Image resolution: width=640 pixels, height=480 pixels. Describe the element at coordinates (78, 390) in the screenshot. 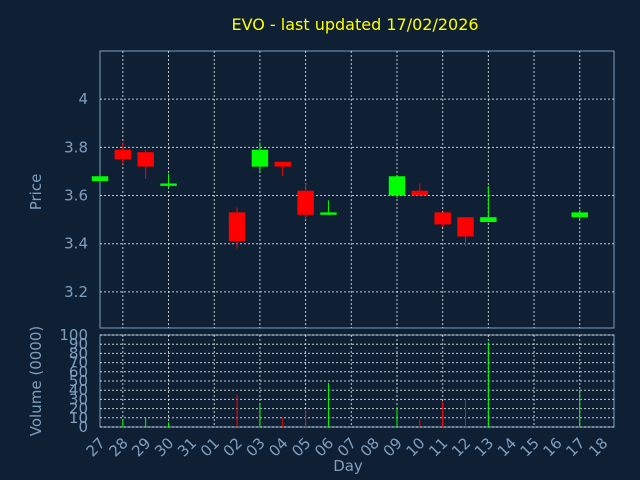

I see `volume-y-tick: 40` at that location.